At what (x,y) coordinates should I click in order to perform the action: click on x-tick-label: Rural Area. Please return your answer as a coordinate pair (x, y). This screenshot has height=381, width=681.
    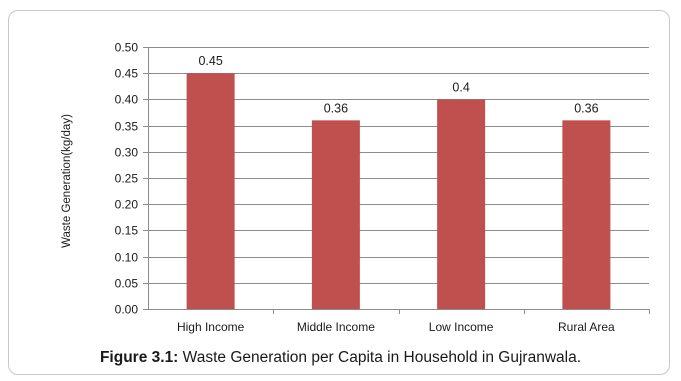
    Looking at the image, I should click on (586, 327).